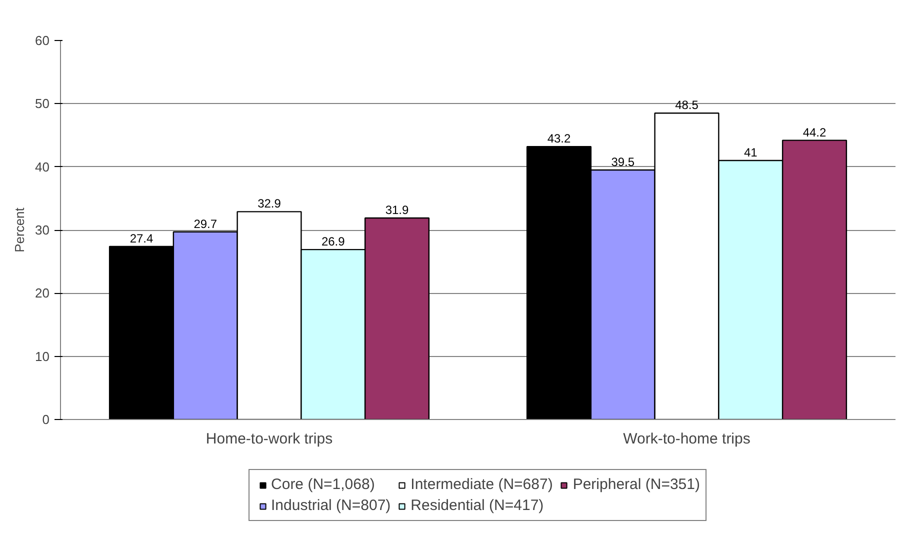  What do you see at coordinates (623, 161) in the screenshot?
I see `data-label: 39.5` at bounding box center [623, 161].